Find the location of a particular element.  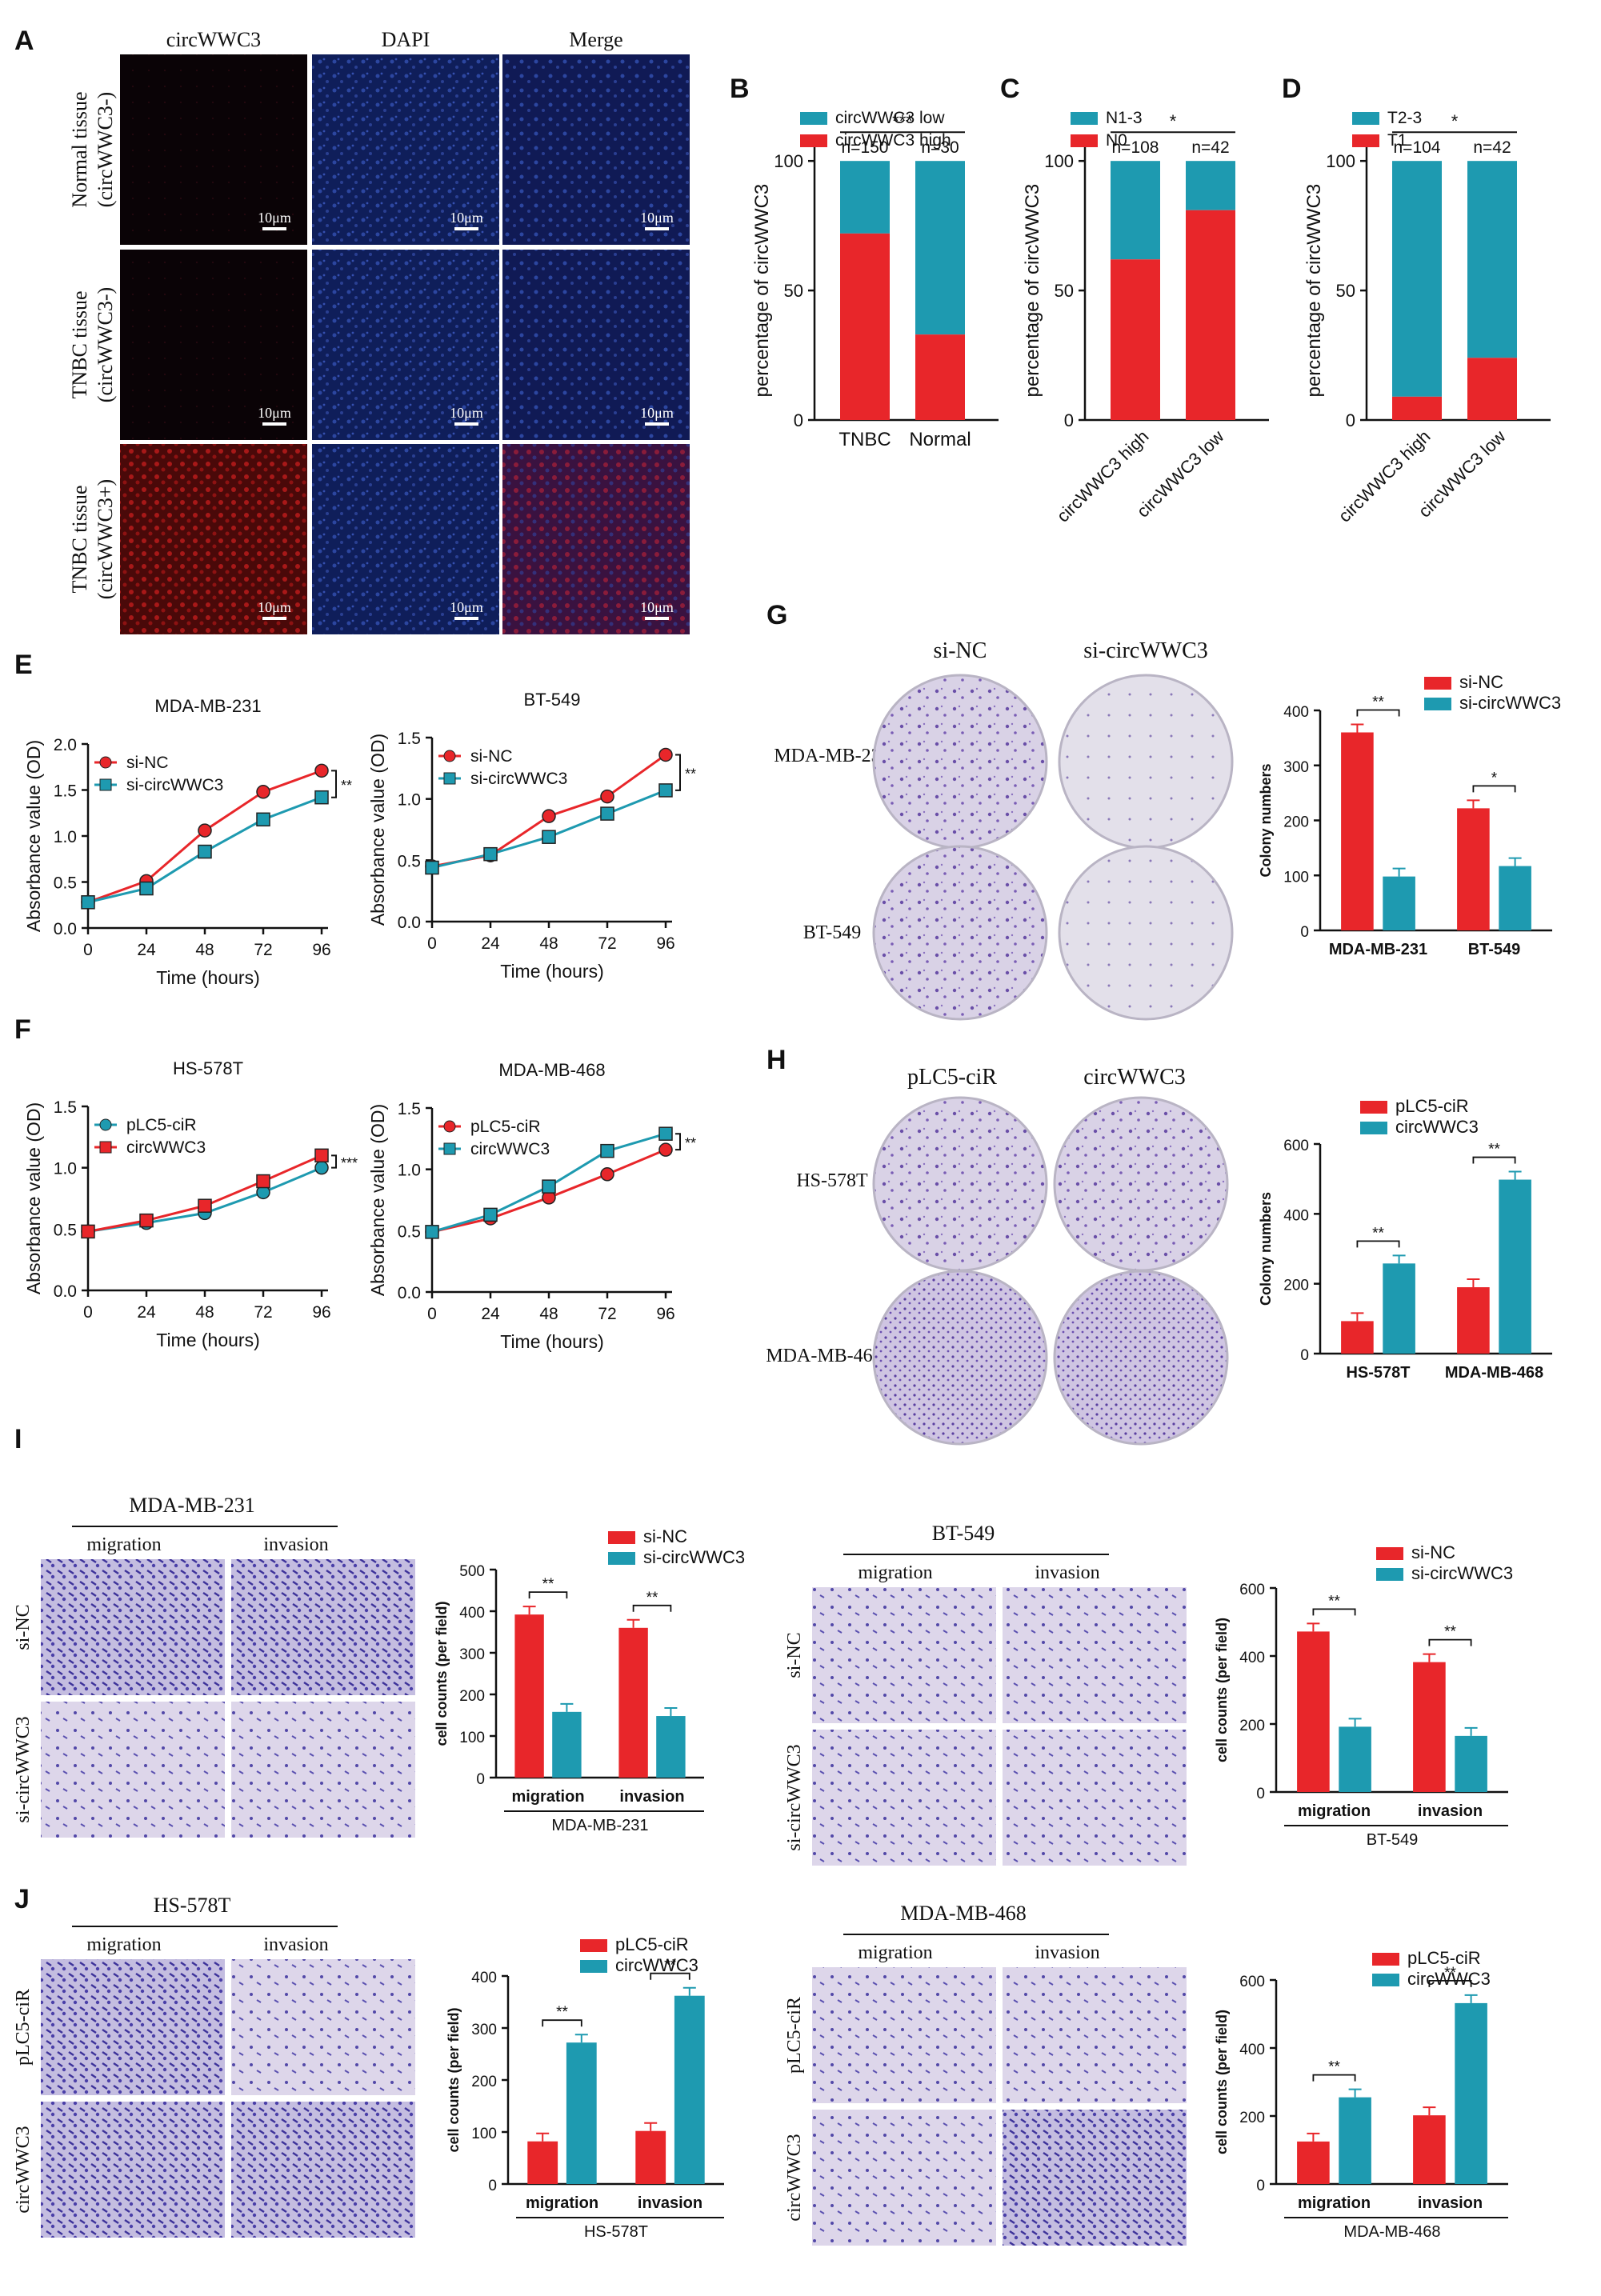

y-tick-label: 100 is located at coordinates (472, 1738).